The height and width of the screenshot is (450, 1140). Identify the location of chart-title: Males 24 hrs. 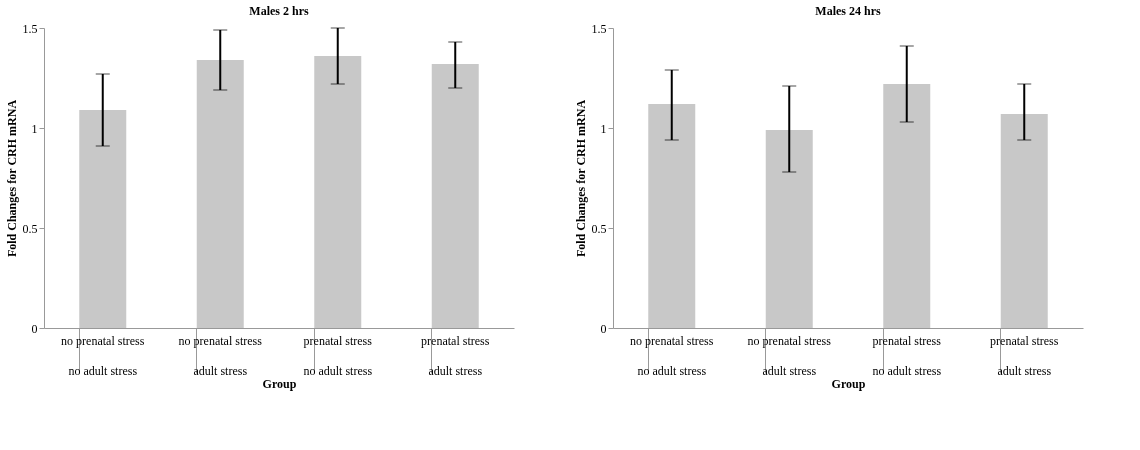
(848, 11).